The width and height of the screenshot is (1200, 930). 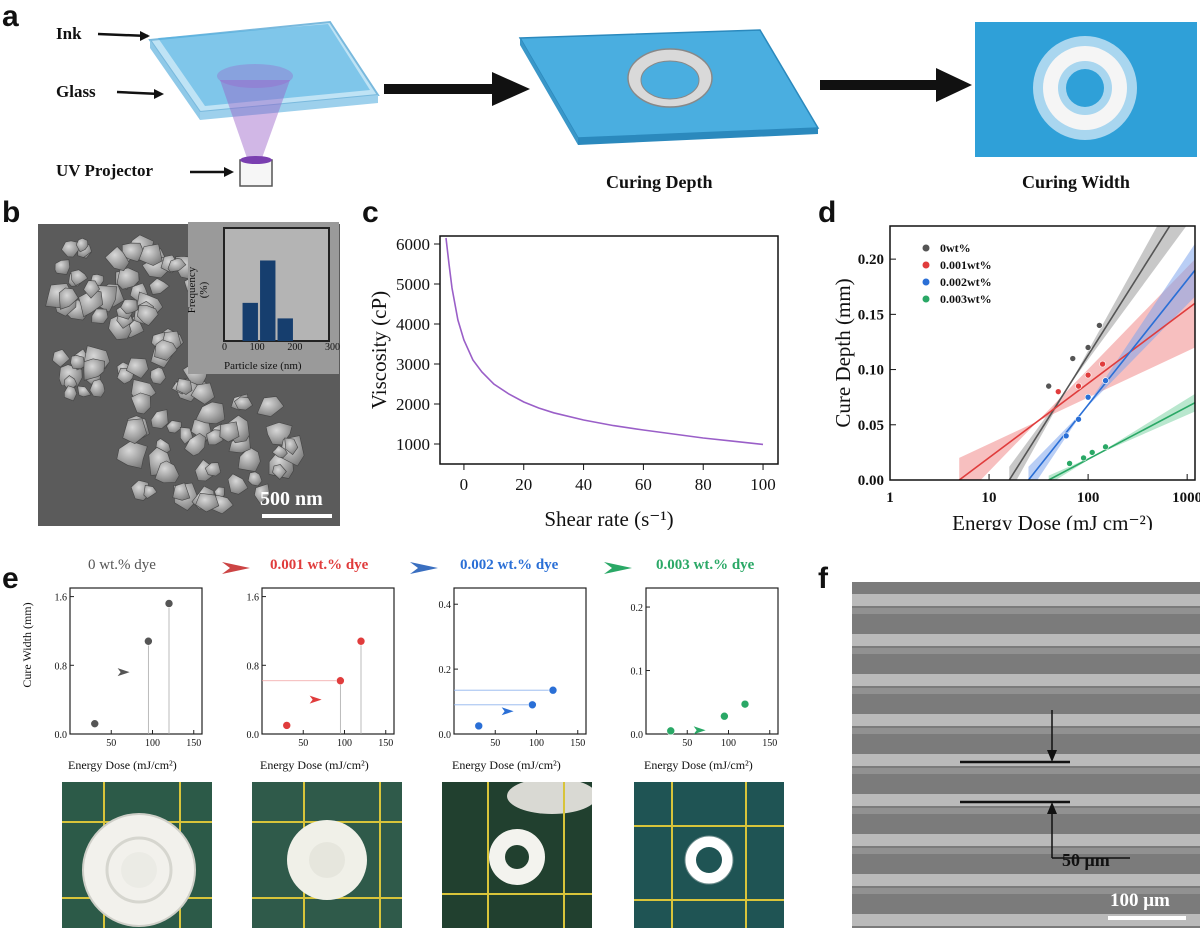 What do you see at coordinates (413, 244) in the screenshot?
I see `c-ytick-label: 6000` at bounding box center [413, 244].